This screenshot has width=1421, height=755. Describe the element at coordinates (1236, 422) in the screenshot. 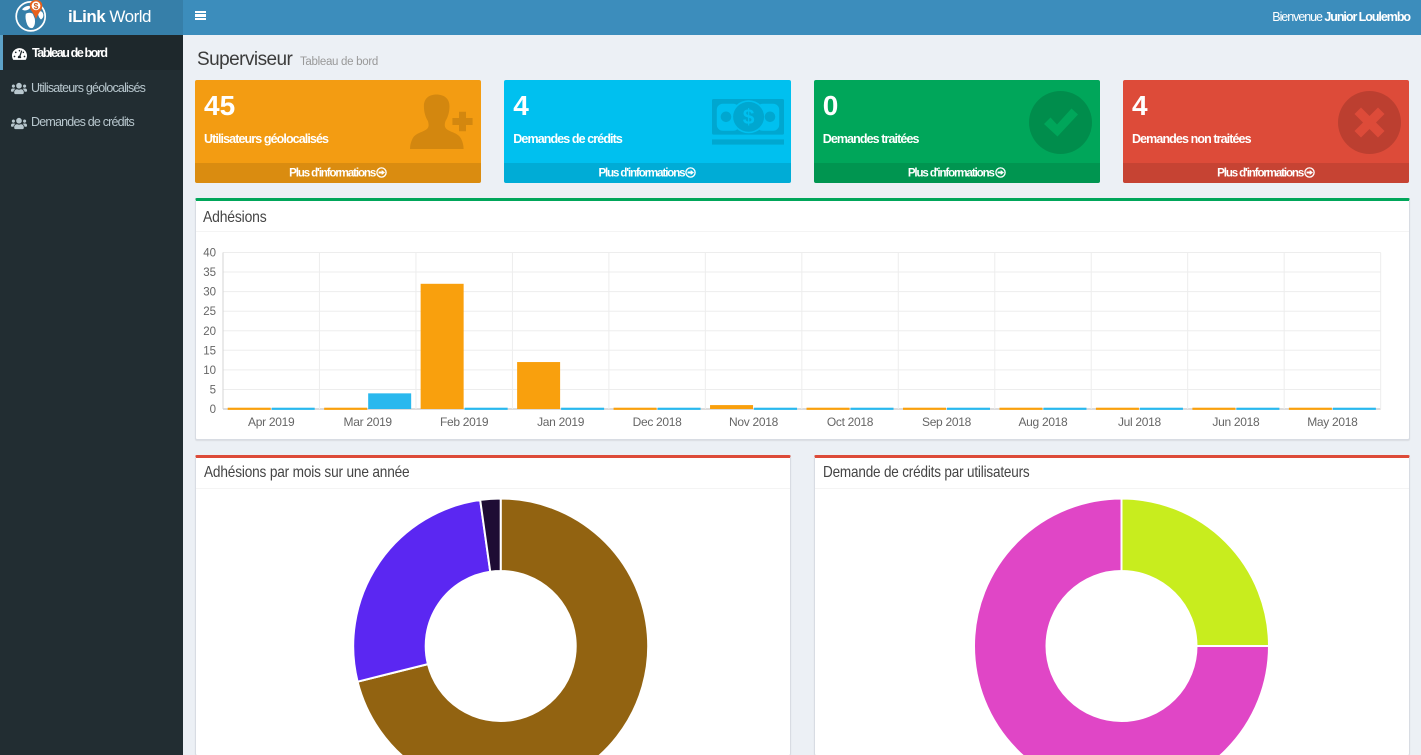

I see `svg-text: Jun 2018` at that location.